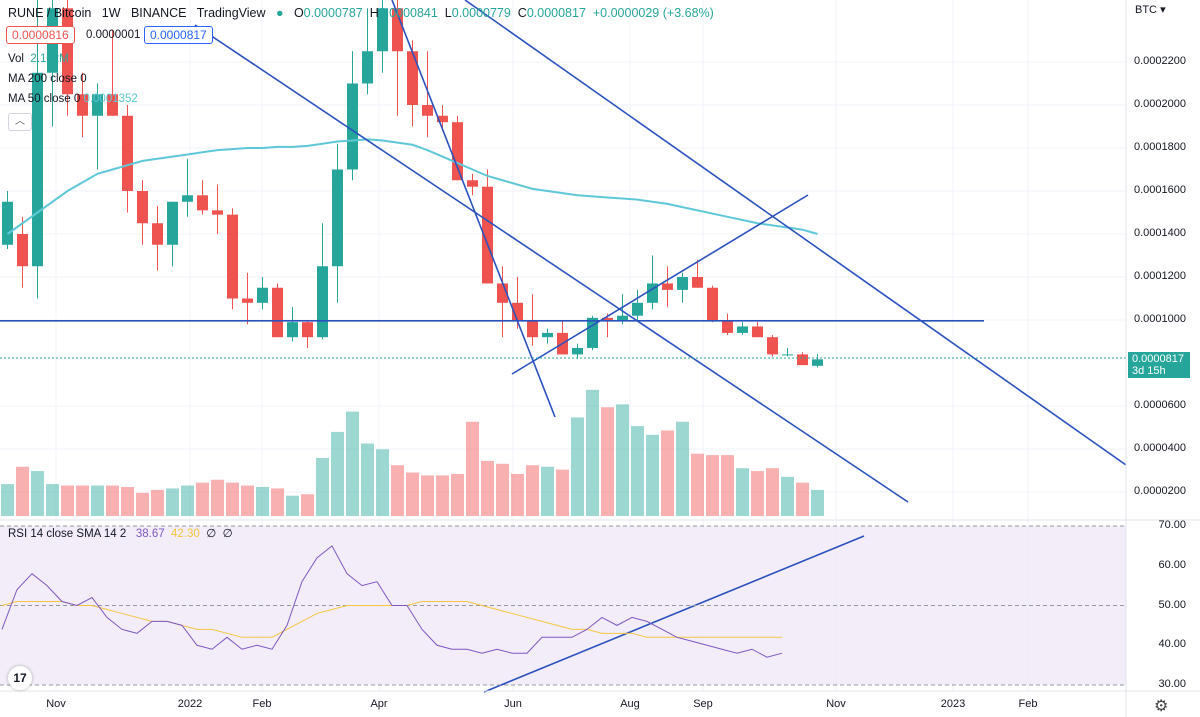 Image resolution: width=1200 pixels, height=717 pixels. Describe the element at coordinates (67, 534) in the screenshot. I see `rsi-label: RSI 14 close SMA 14 2` at that location.